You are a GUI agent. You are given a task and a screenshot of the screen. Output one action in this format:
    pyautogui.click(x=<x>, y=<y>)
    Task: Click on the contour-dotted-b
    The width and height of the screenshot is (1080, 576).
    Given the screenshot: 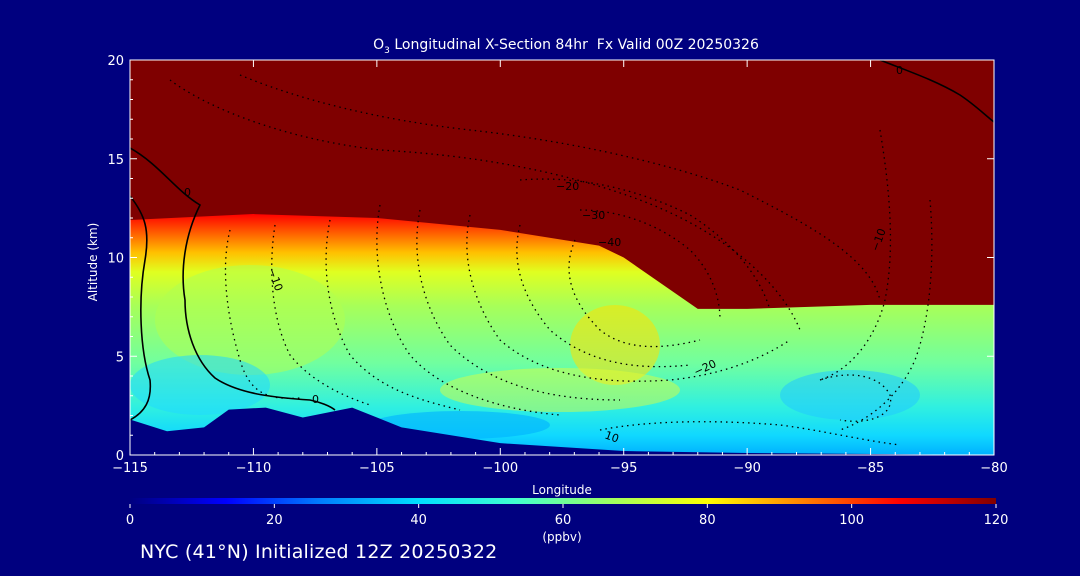 What is the action you would take?
    pyautogui.click(x=393, y=315)
    